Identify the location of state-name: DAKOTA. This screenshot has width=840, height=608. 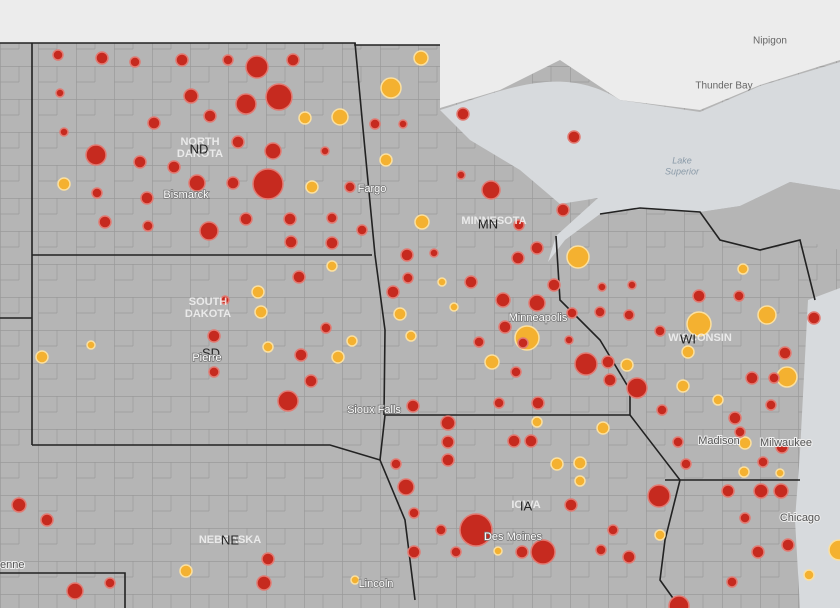
(208, 314).